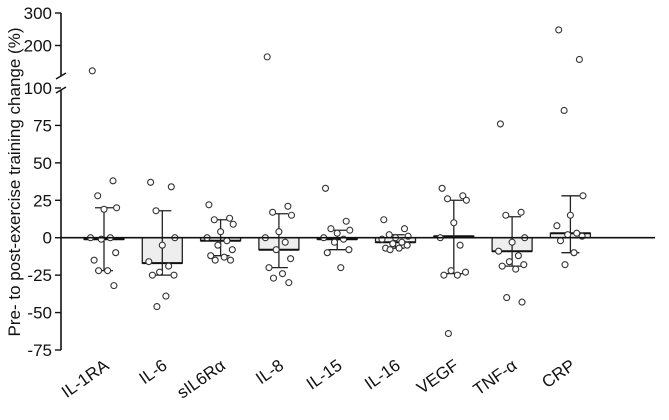 The width and height of the screenshot is (669, 420). I want to click on x-category-label: IL-1RA, so click(85, 378).